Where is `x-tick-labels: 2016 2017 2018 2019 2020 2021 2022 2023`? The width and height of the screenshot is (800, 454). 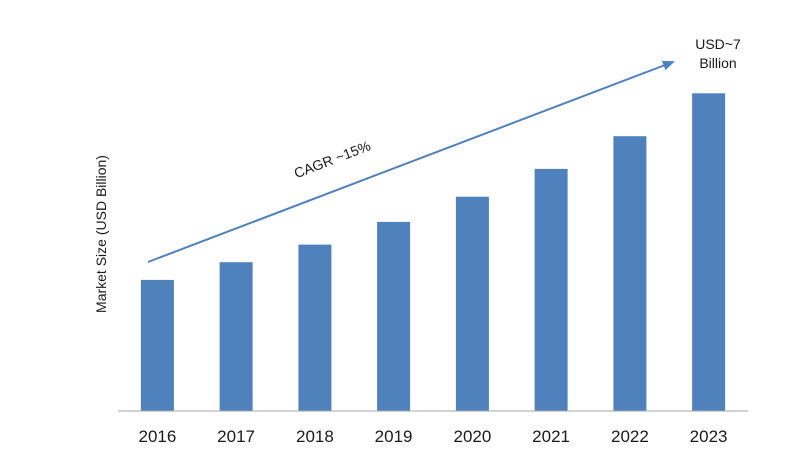 x-tick-labels: 2016 2017 2018 2019 2020 2021 2022 2023 is located at coordinates (432, 436).